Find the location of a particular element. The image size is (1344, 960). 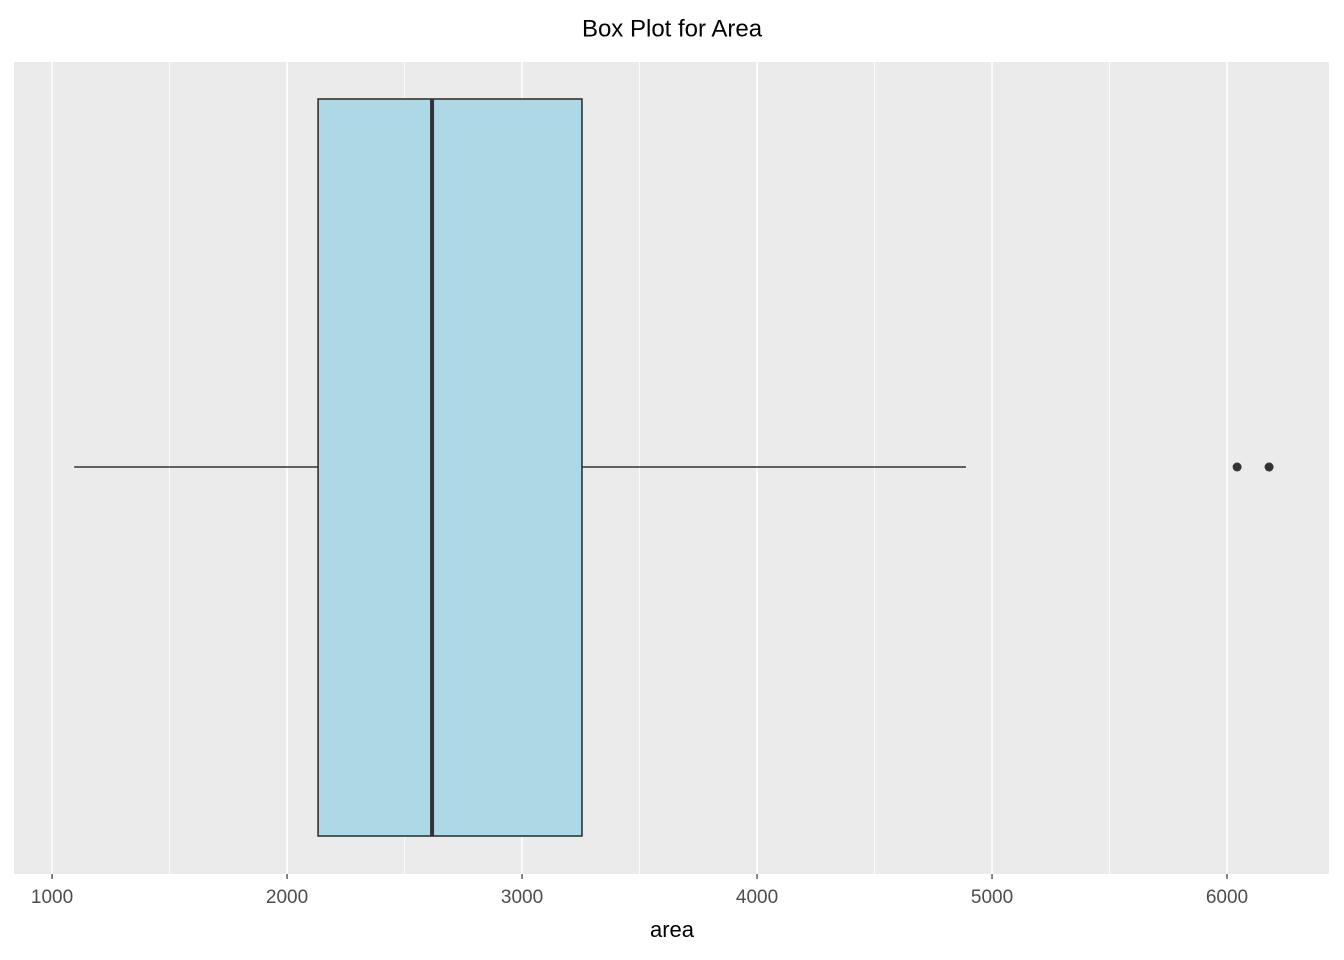

x-tick-label: 6000 is located at coordinates (1227, 897).